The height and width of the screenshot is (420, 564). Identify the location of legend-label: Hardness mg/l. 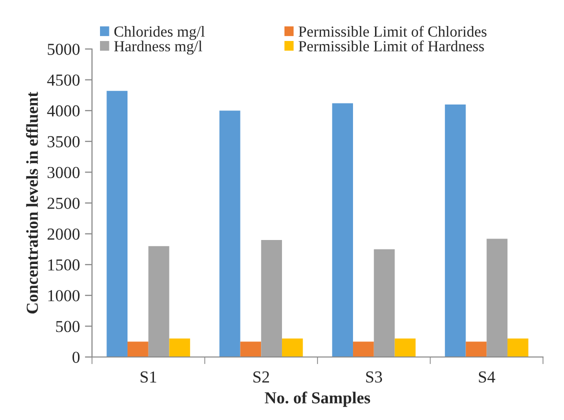
(158, 47).